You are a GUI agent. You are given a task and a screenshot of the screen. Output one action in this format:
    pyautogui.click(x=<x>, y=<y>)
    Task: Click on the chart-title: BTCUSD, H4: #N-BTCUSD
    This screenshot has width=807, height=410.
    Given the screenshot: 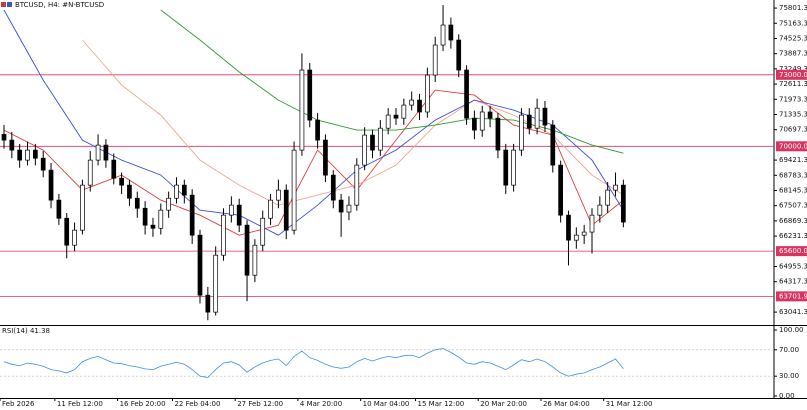 What is the action you would take?
    pyautogui.click(x=59, y=5)
    